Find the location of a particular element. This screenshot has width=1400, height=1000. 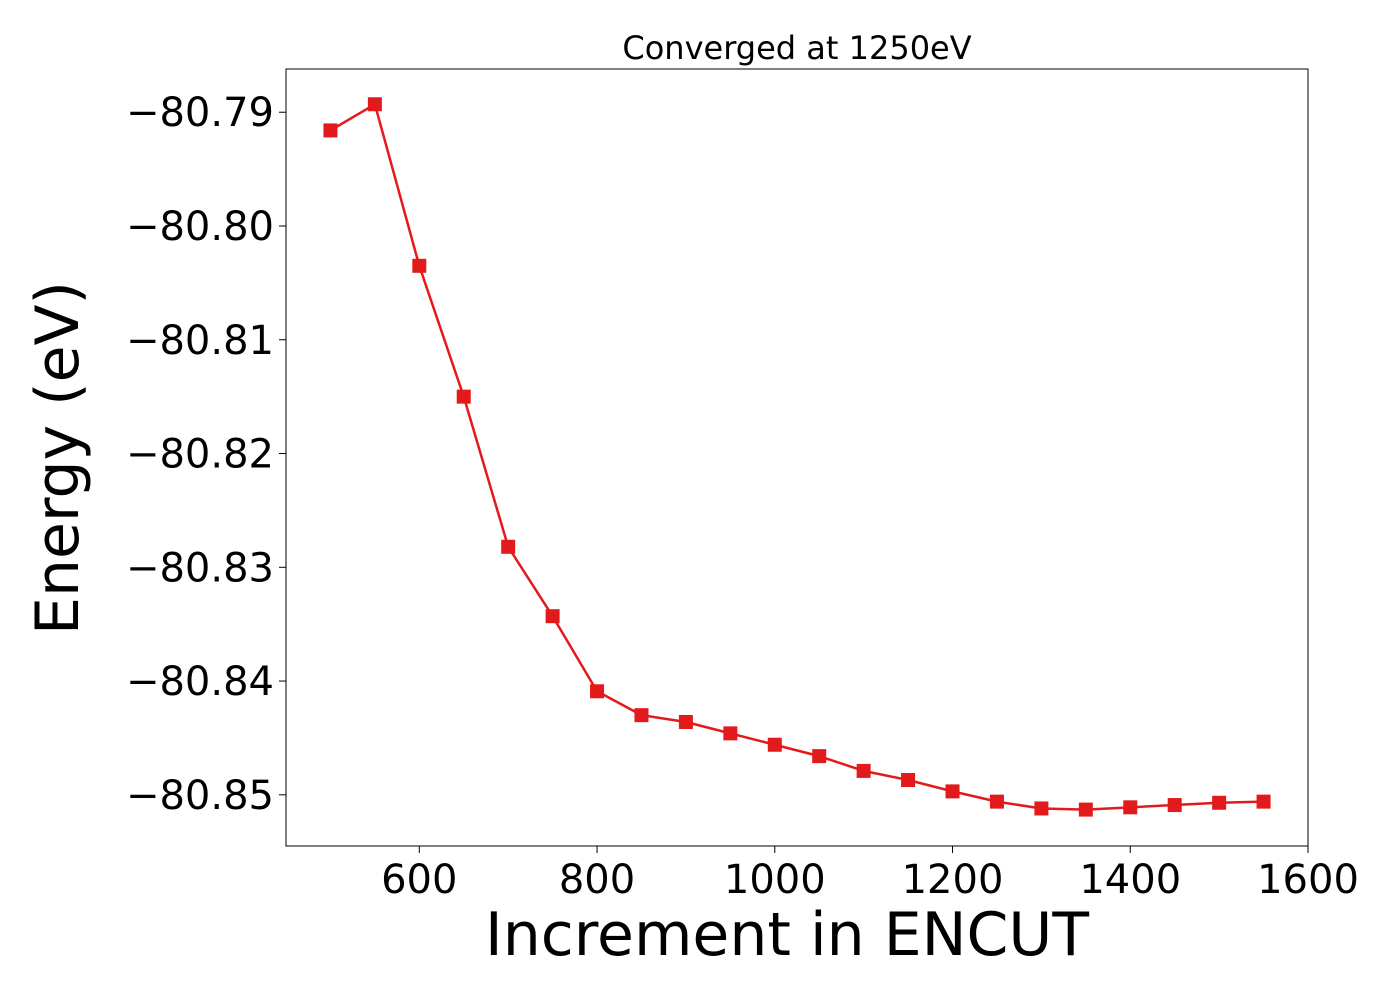

x-axis-title: Increment in ENCUT is located at coordinates (787, 935).